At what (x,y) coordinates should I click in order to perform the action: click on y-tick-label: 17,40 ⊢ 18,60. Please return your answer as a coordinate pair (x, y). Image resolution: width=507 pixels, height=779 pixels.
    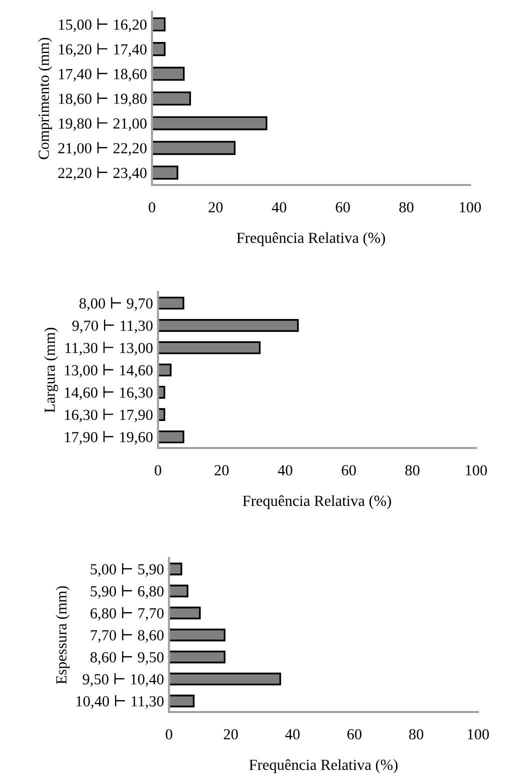
    Looking at the image, I should click on (102, 75).